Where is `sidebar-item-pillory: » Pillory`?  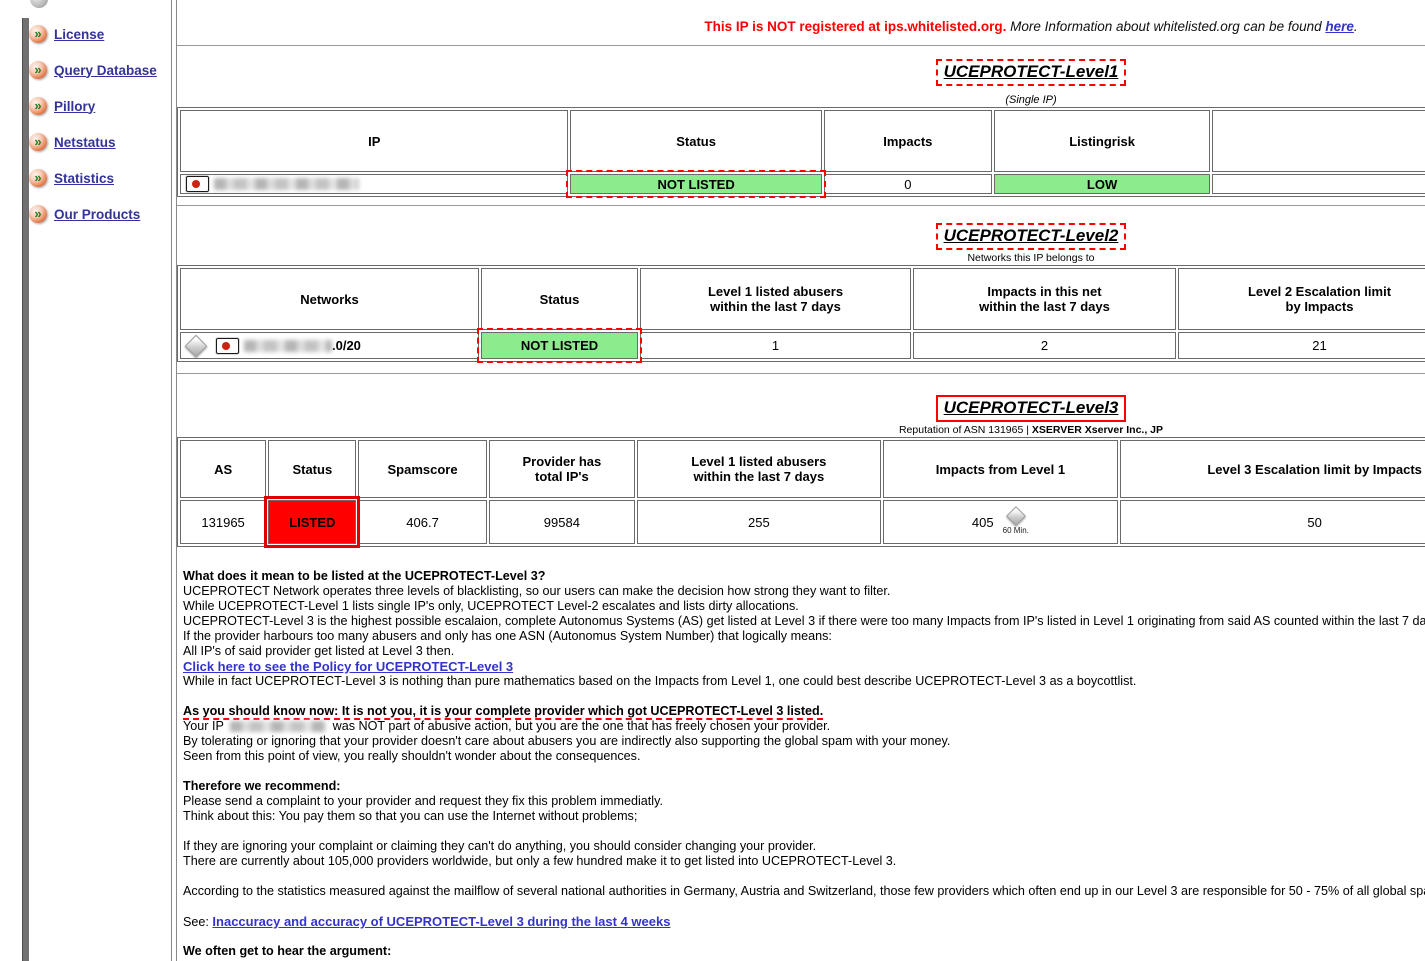
sidebar-item-pillory: » Pillory is located at coordinates (62, 106).